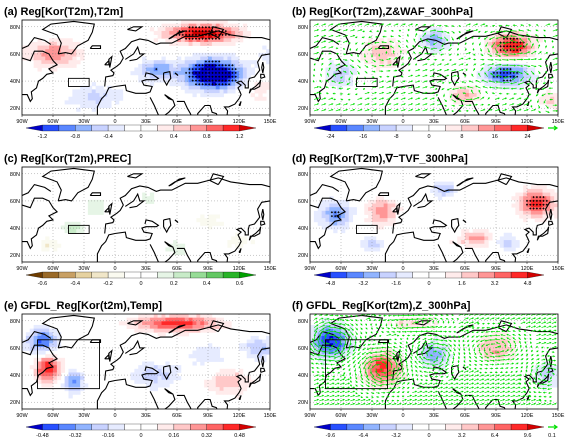 Image resolution: width=575 pixels, height=445 pixels. Describe the element at coordinates (83, 306) in the screenshot. I see `panel-title-e: (e) GFDL_Reg[Kor(t2m),Temp]` at that location.